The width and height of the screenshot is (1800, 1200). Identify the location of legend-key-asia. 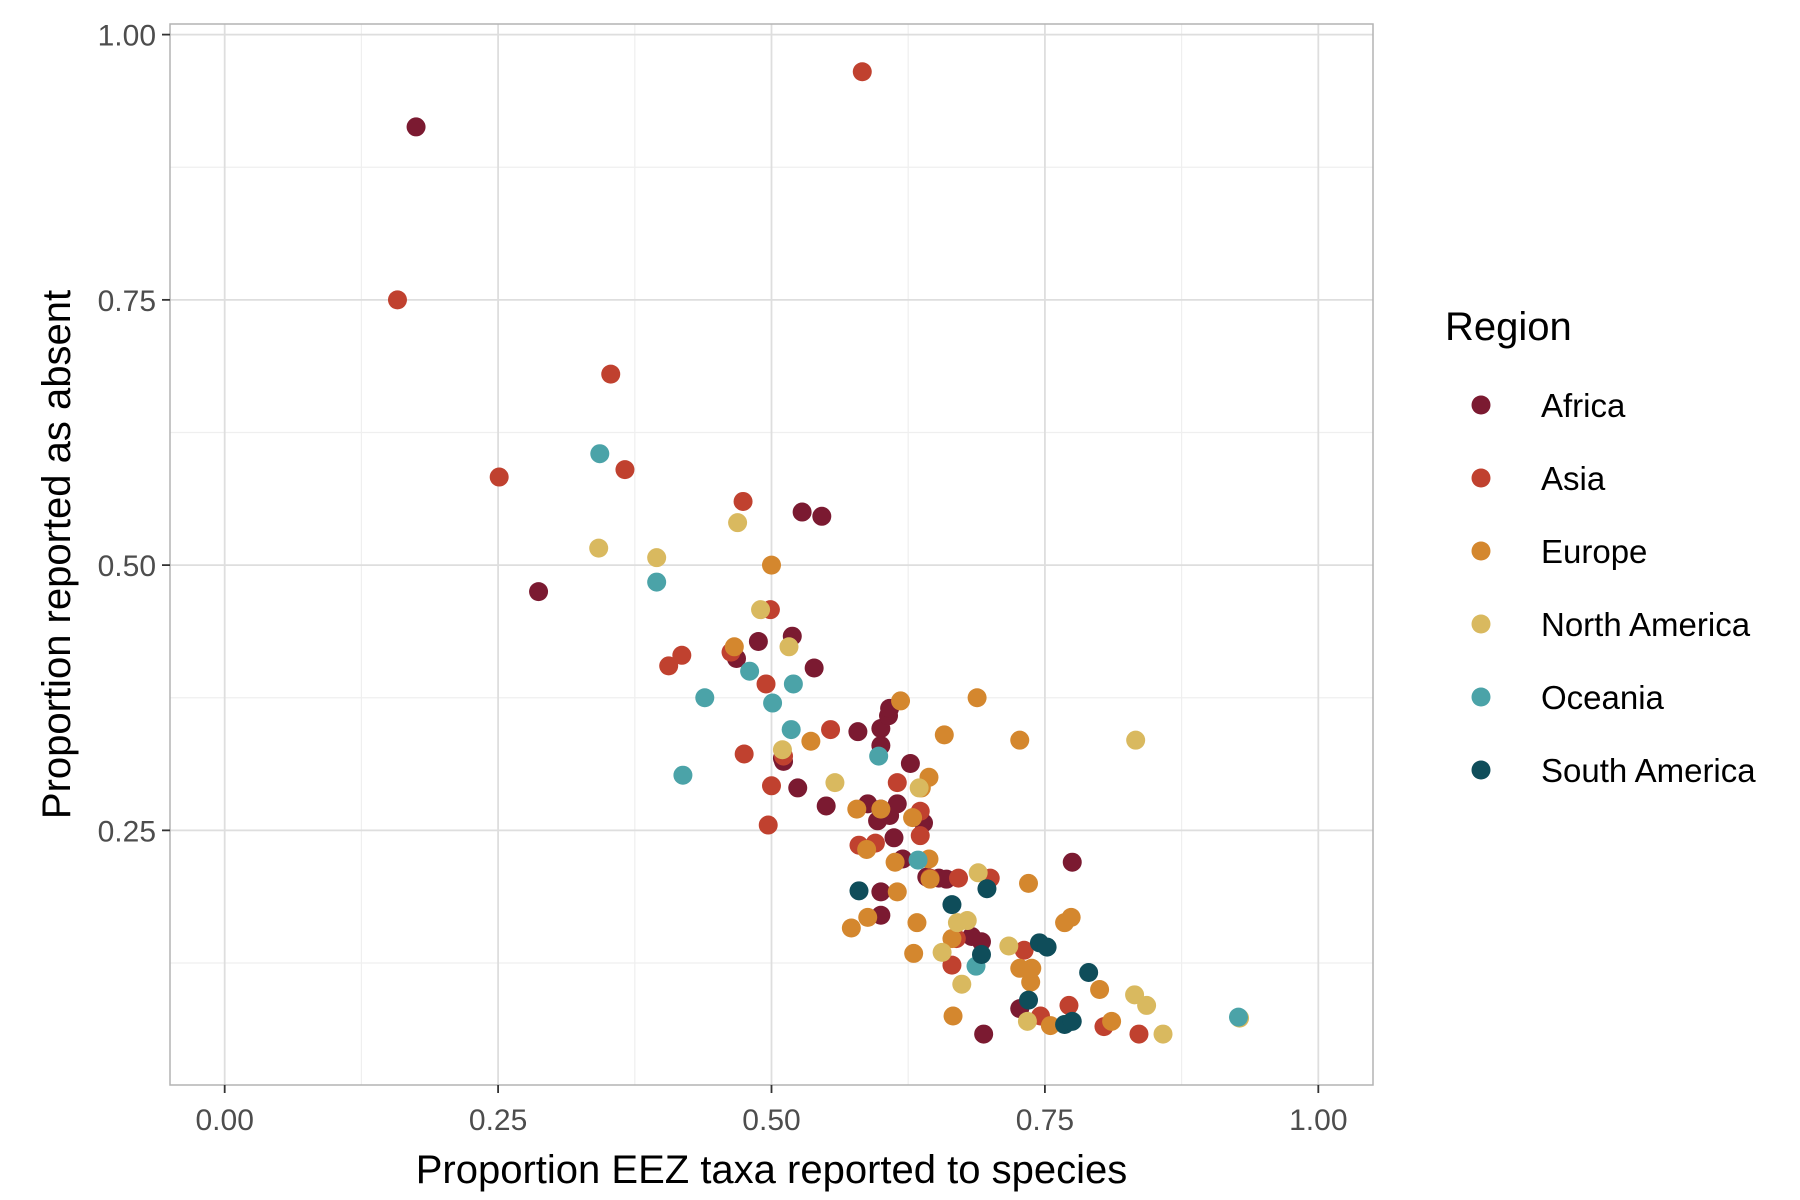
(1481, 478).